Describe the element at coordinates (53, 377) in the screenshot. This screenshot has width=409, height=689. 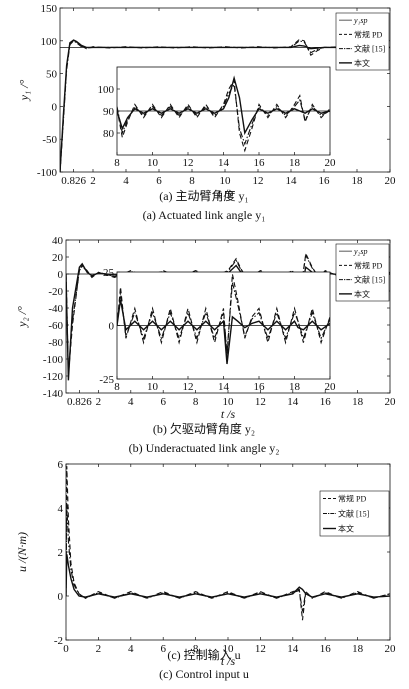
I see `panel-b-ytick-label: -120` at that location.